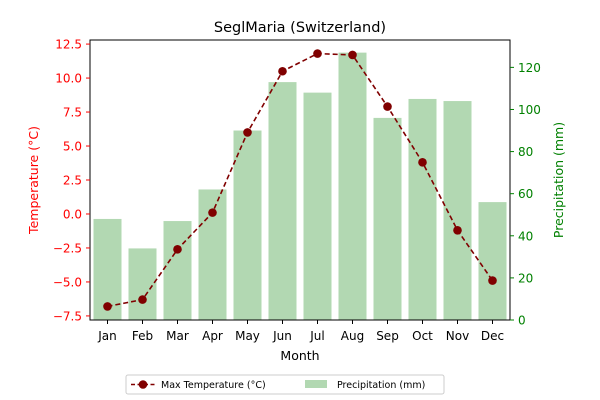 Image resolution: width=600 pixels, height=400 pixels. I want to click on y-left-tick-label: 2.5, so click(72, 181).